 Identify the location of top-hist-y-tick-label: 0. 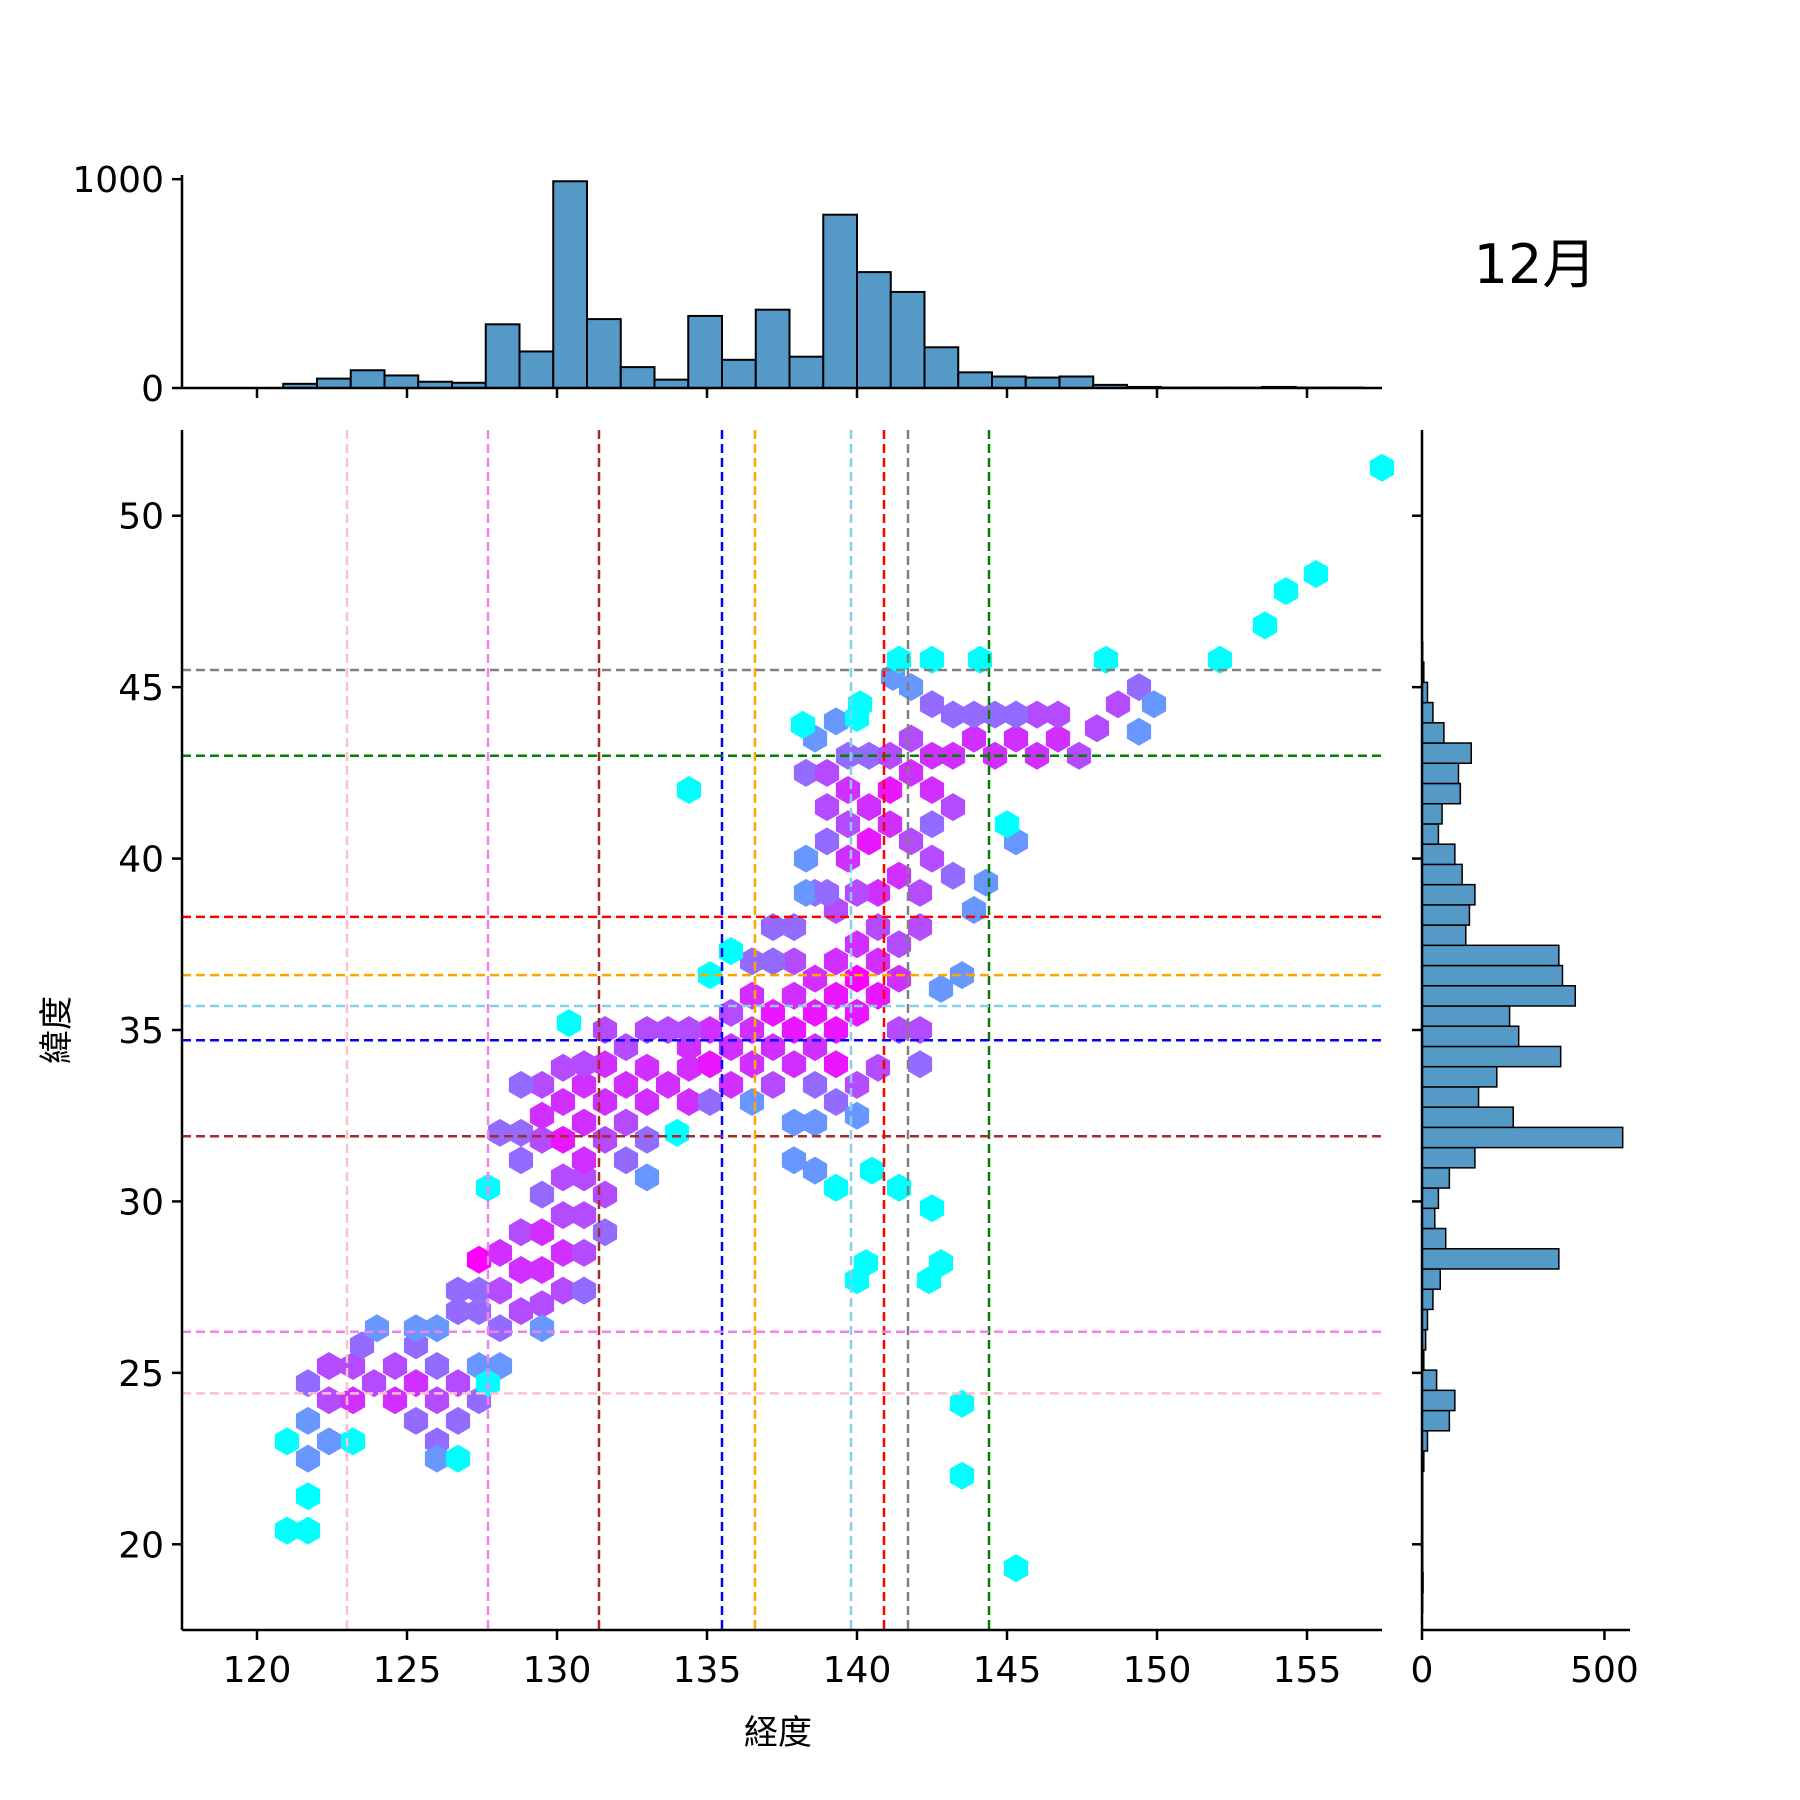
(152, 389).